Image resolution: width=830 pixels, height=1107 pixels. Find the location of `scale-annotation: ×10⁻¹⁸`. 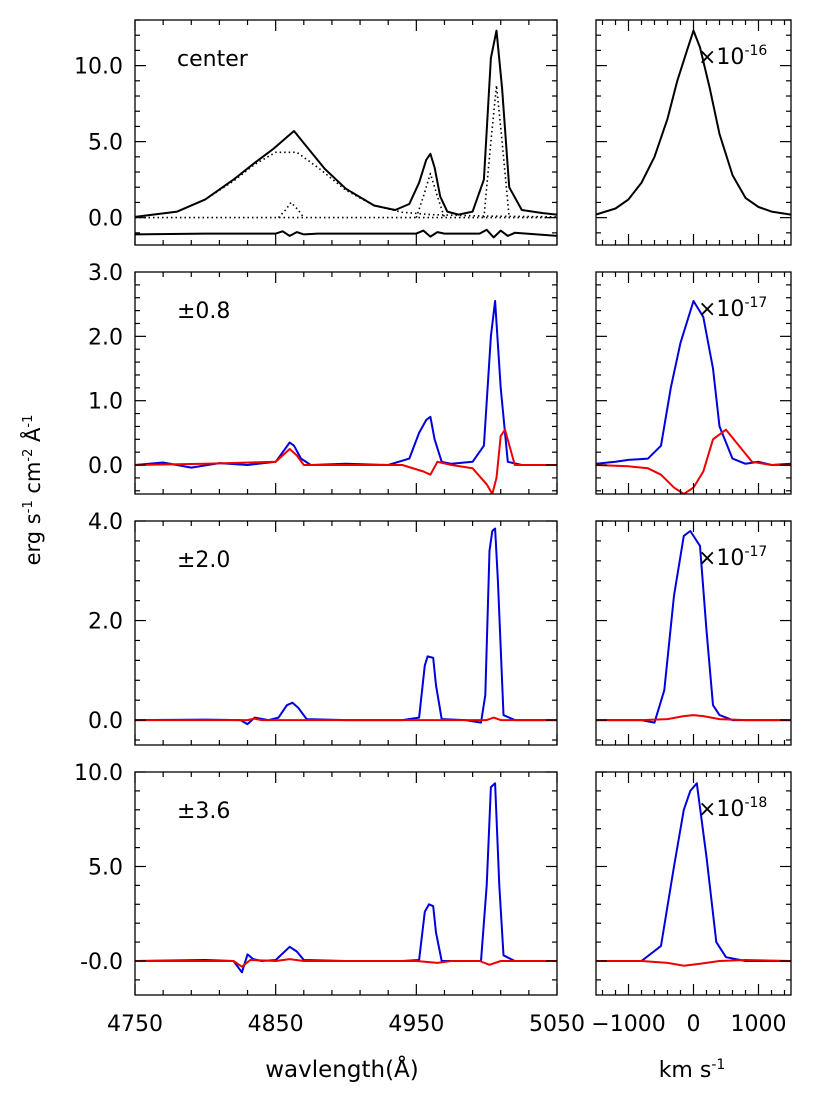

scale-annotation: ×10⁻¹⁸ is located at coordinates (732, 808).